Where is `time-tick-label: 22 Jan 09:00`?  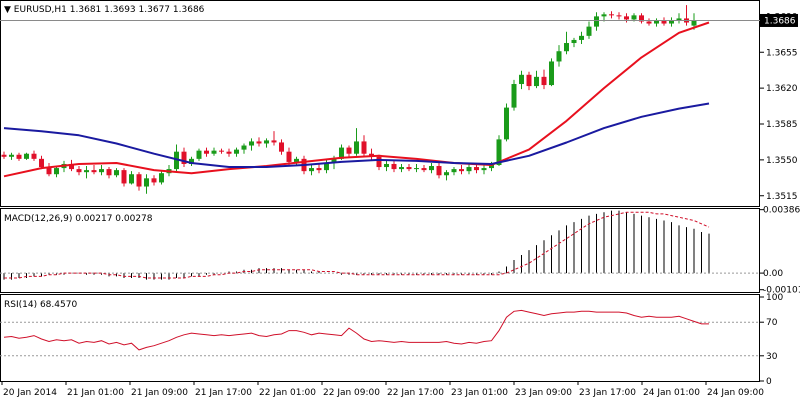 time-tick-label: 22 Jan 09:00 is located at coordinates (351, 393).